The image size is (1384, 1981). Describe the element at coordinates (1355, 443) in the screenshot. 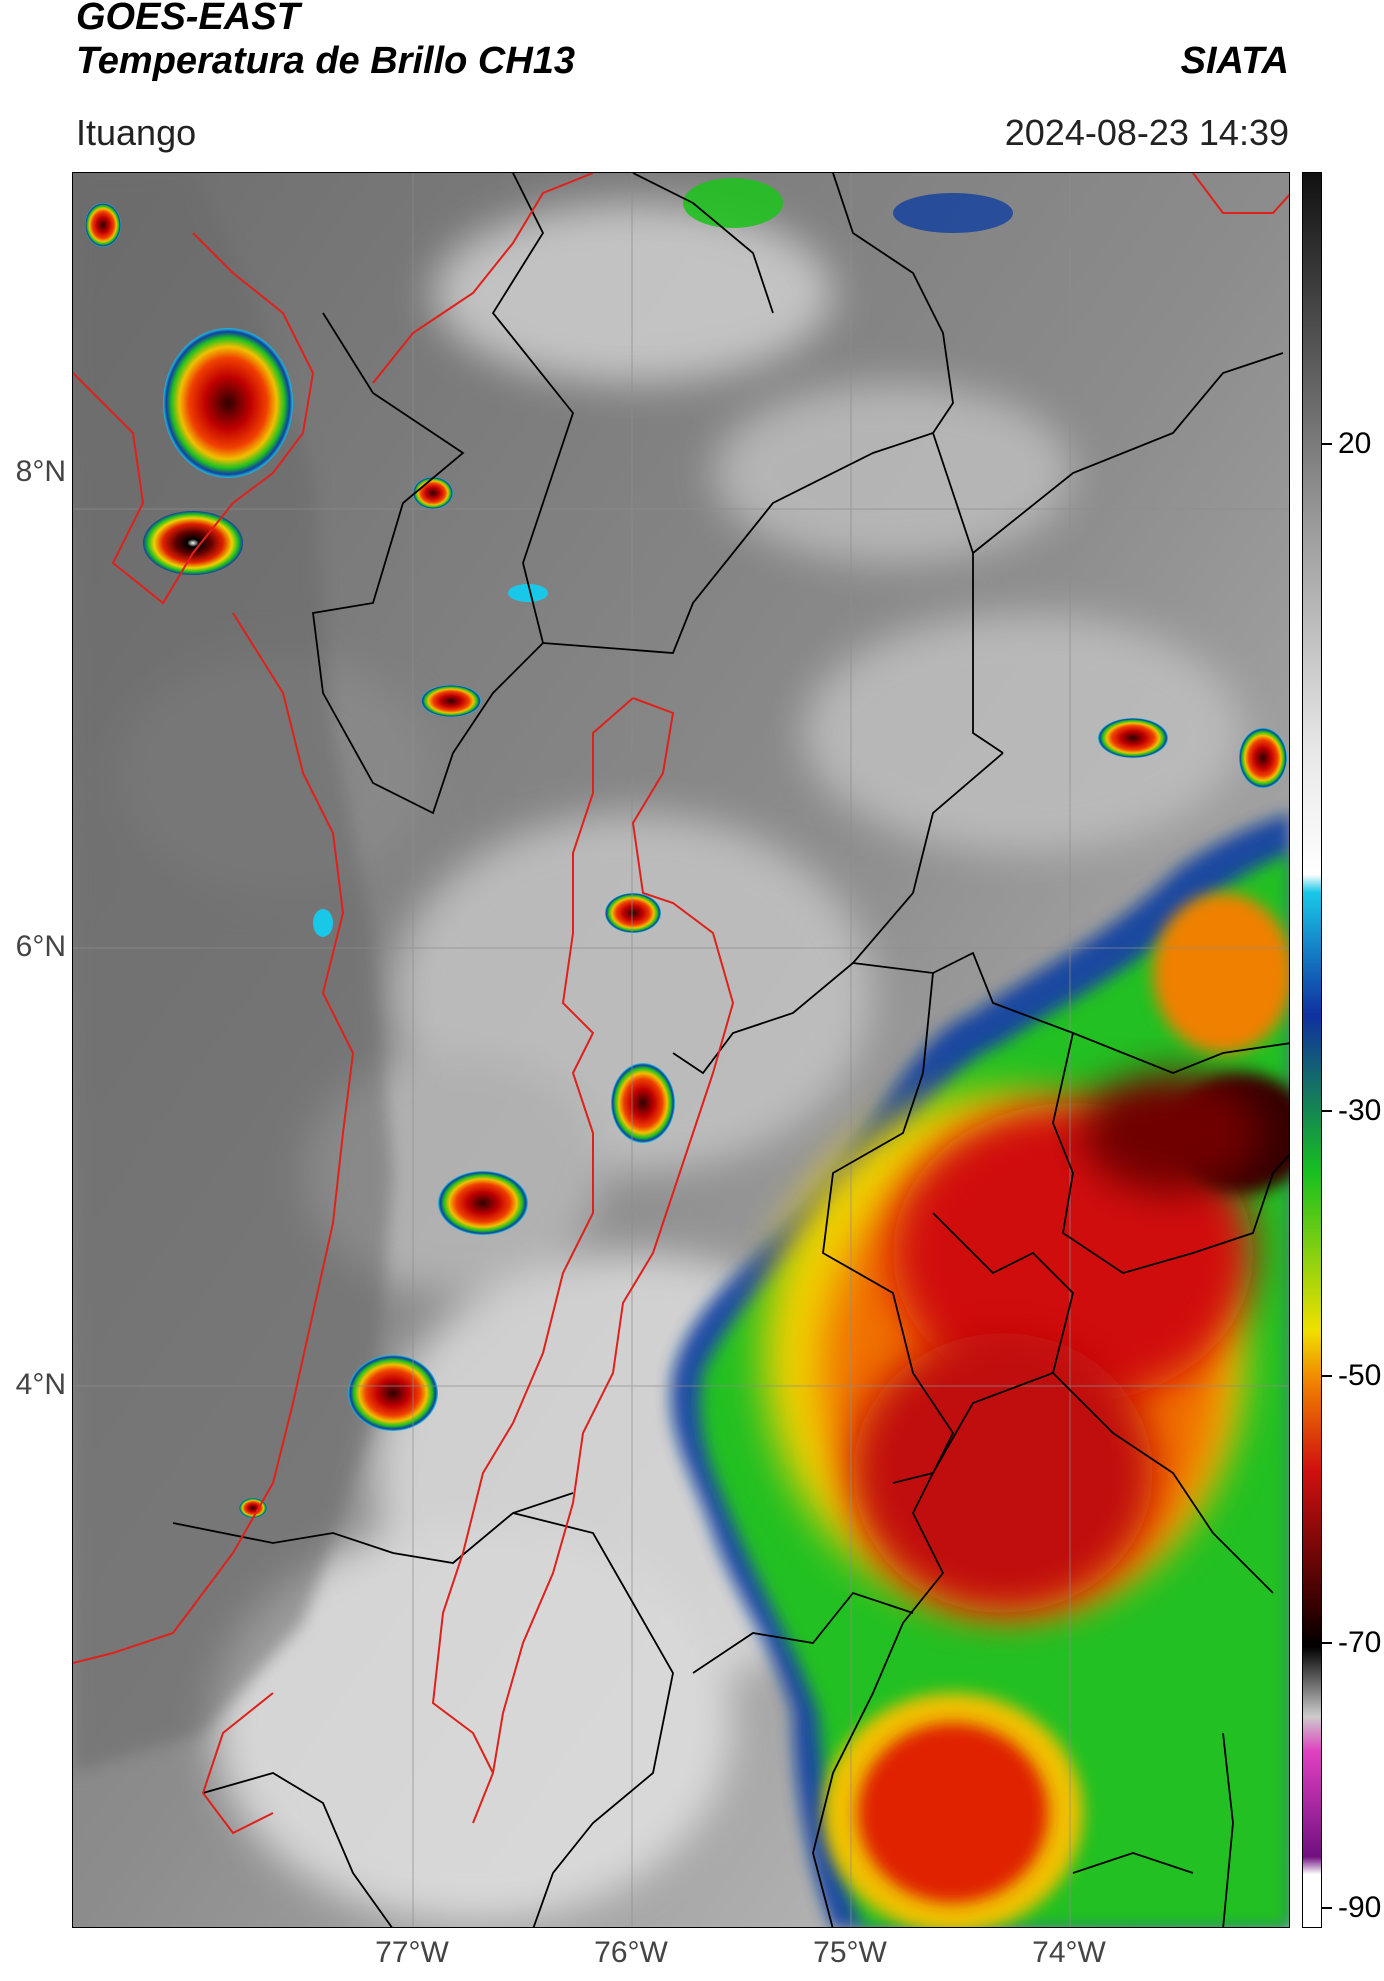

I see `colorbar-label-20: 20` at that location.